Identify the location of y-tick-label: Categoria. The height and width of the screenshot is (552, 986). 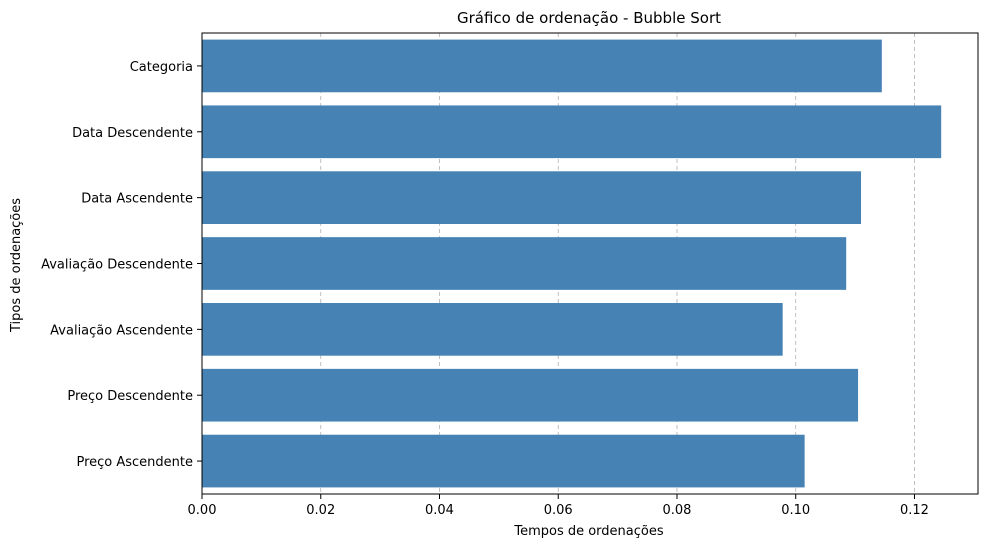
(161, 67).